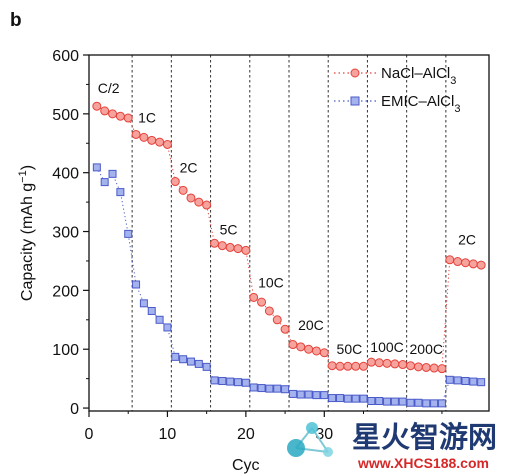 The width and height of the screenshot is (512, 476). What do you see at coordinates (65, 233) in the screenshot?
I see `y-tick-label-300: 300` at bounding box center [65, 233].